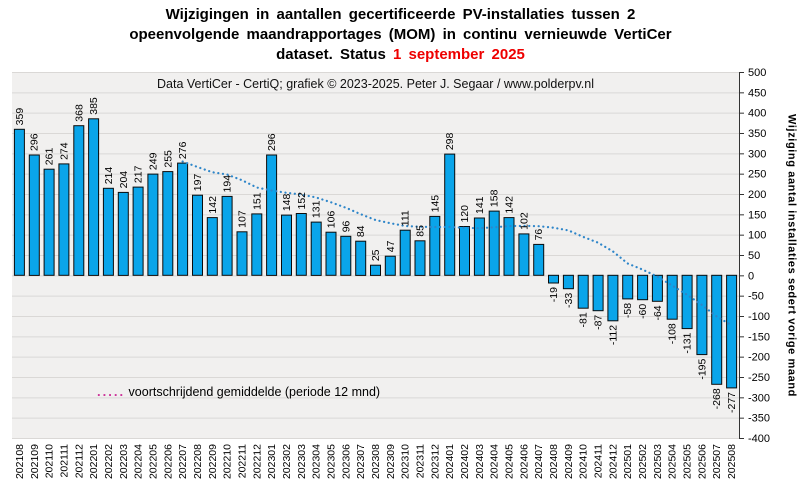  Describe the element at coordinates (435, 204) in the screenshot. I see `bar-value-label: 145` at that location.